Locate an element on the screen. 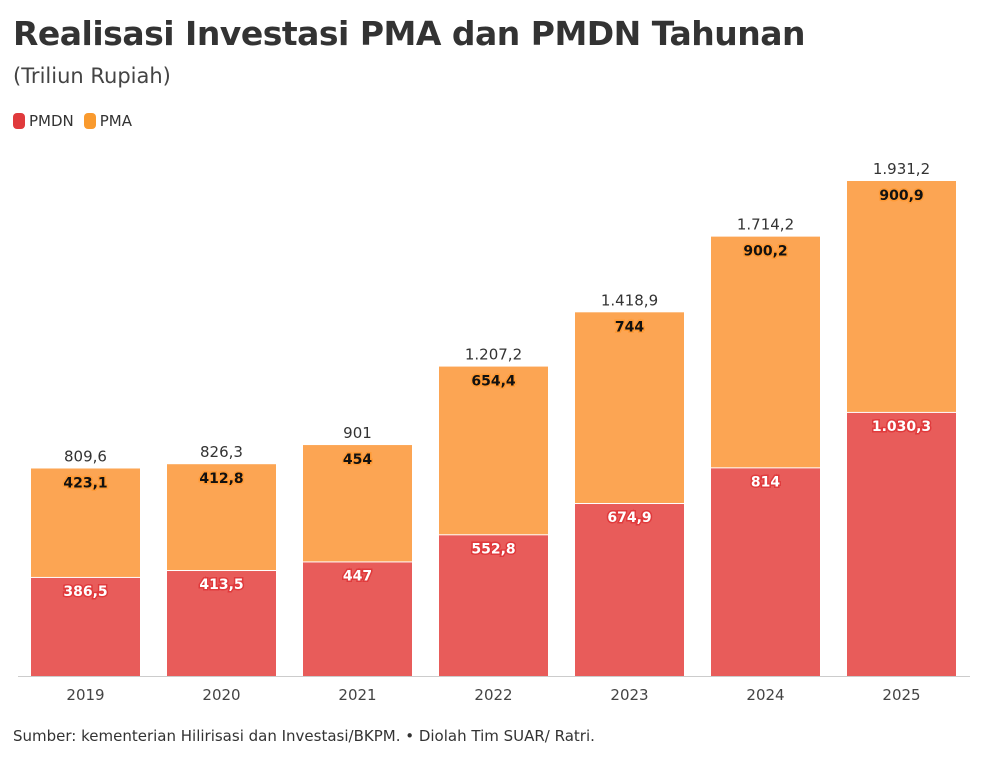 The image size is (984, 760). data-label-pmdn: 447 is located at coordinates (357, 576).